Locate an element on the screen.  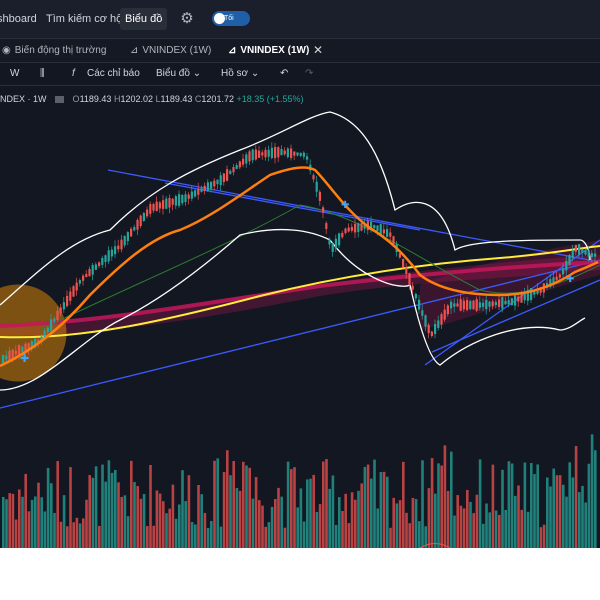
profile-menu-button: Hồ sơ ⌄ is located at coordinates (240, 74).